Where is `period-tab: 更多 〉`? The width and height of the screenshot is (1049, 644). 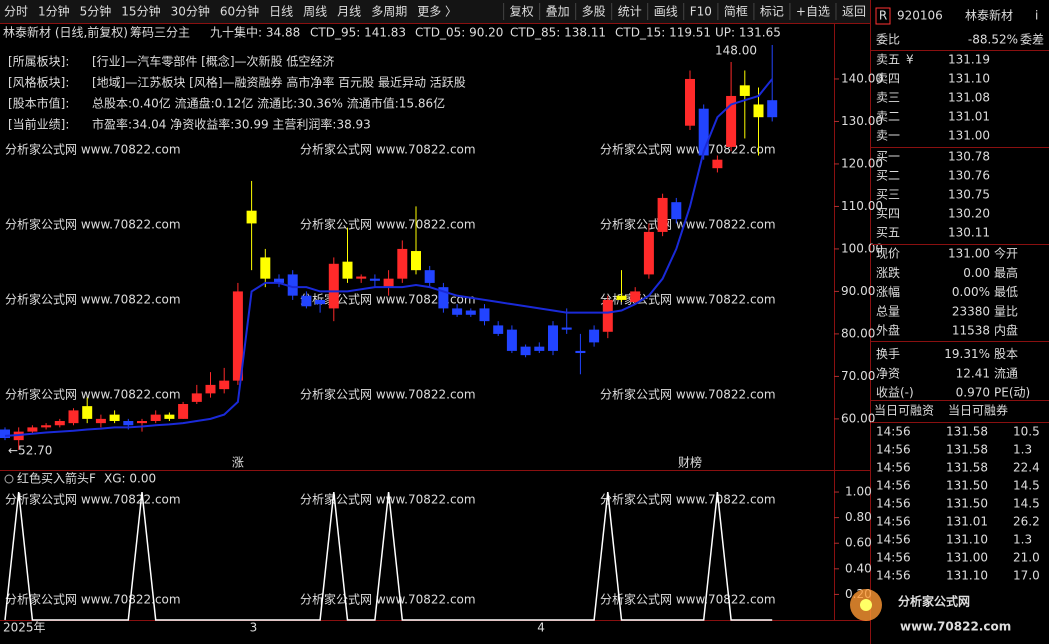
period-tab: 更多 〉 is located at coordinates (437, 12).